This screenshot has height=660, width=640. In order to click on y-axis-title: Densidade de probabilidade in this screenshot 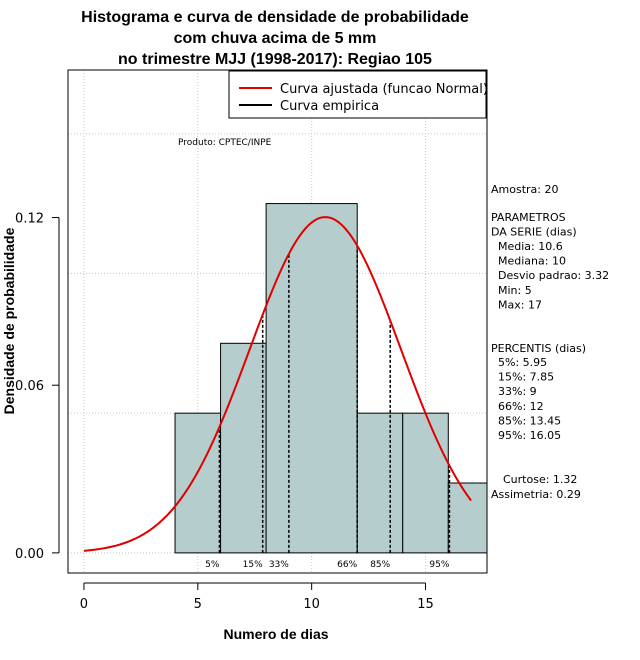, I will do `click(9, 320)`.